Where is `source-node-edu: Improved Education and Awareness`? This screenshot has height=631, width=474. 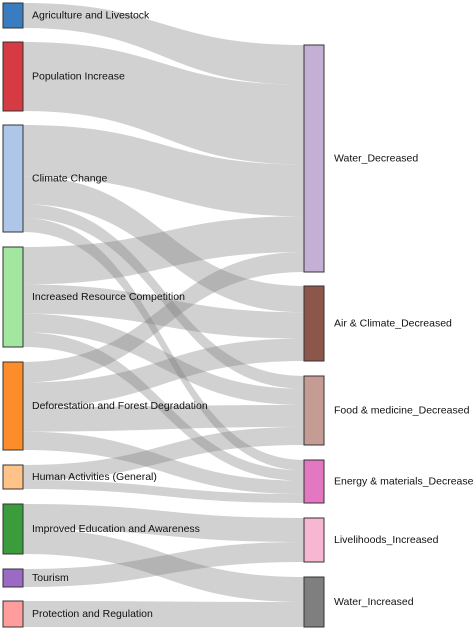
source-node-edu: Improved Education and Awareness is located at coordinates (101, 529).